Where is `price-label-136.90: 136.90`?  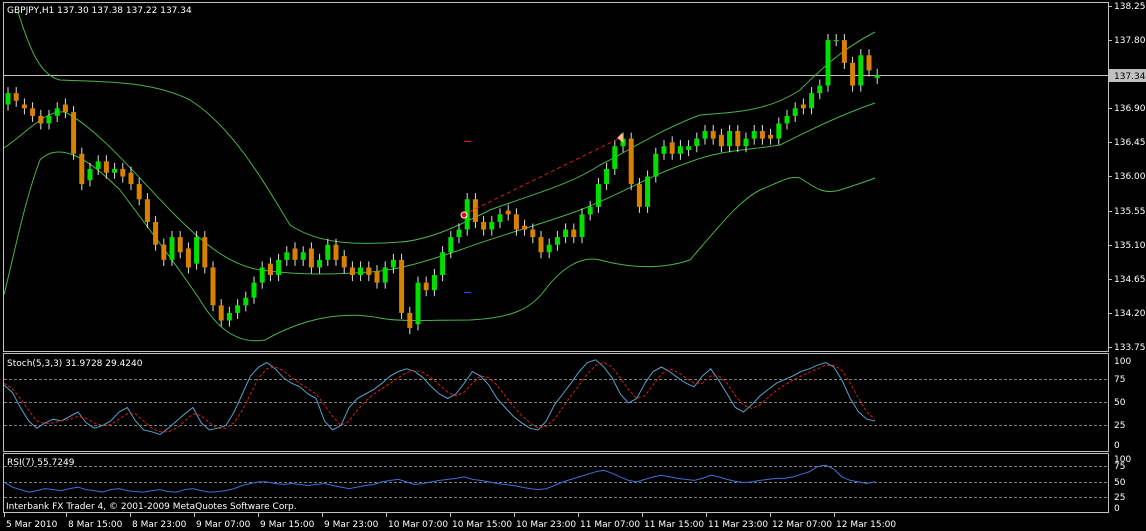 price-label-136.90: 136.90 is located at coordinates (1130, 109).